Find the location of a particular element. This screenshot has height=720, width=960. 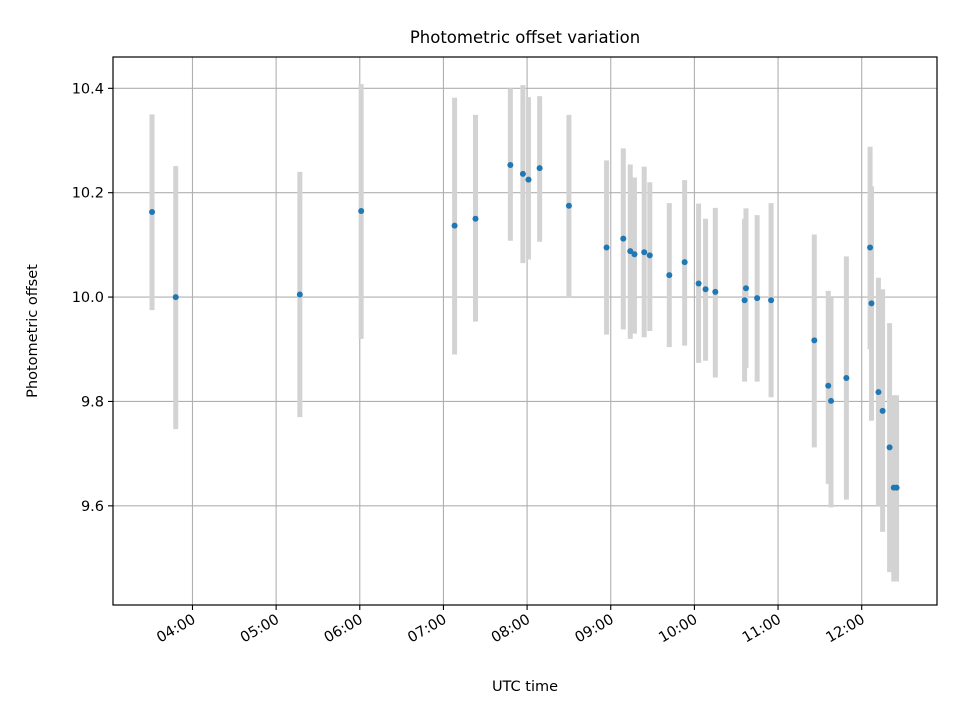

y-tick-label: 10.0 is located at coordinates (88, 298).